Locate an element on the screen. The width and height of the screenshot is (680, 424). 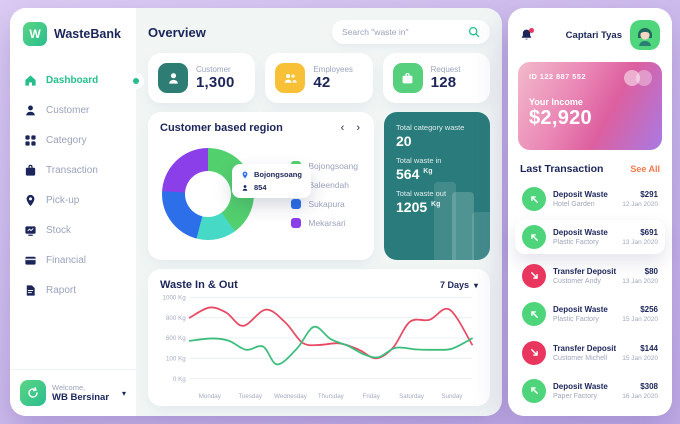
legend-label: Sukapura is located at coordinates (326, 203).